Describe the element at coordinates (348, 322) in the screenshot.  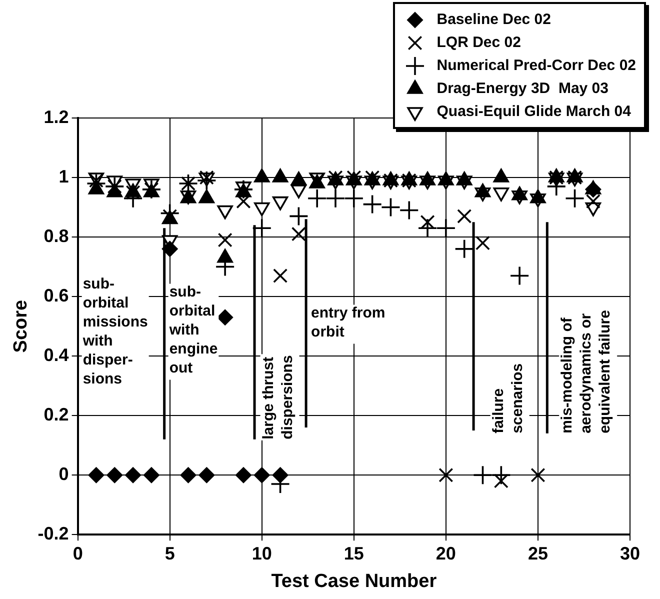
I see `annotation: entry from orbit` at that location.